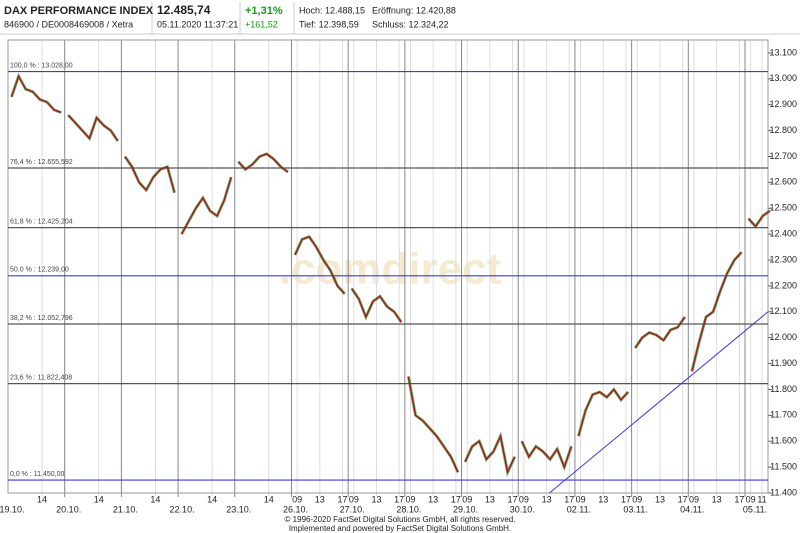 The image size is (800, 533). What do you see at coordinates (783, 337) in the screenshot?
I see `y-tick-label: 12.000` at bounding box center [783, 337].